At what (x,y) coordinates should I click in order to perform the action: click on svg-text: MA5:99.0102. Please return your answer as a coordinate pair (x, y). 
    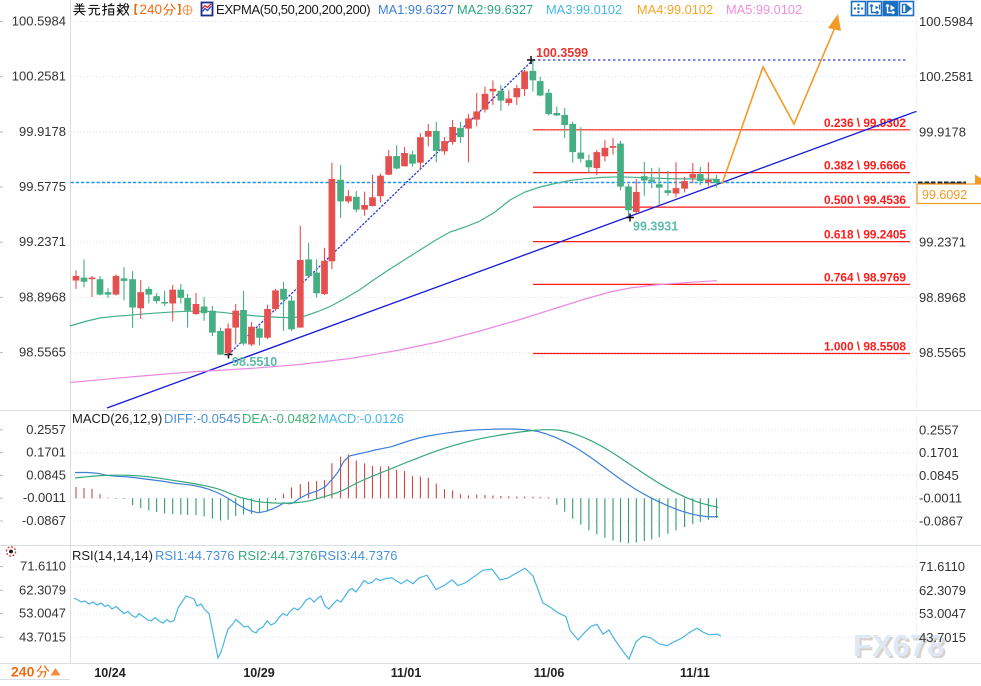
    Looking at the image, I should click on (764, 9).